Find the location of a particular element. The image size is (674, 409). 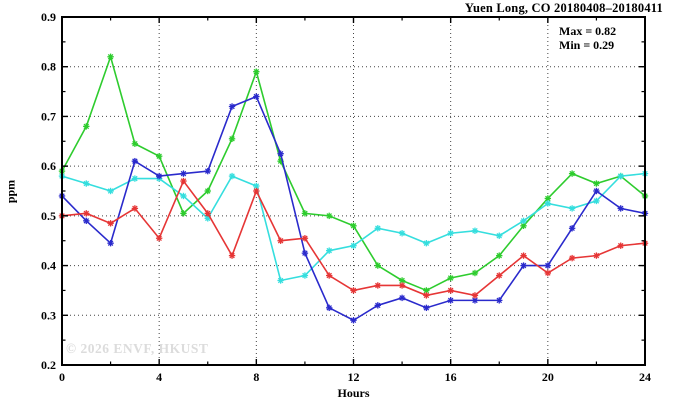

y-axis-label: ppm is located at coordinates (10, 191).